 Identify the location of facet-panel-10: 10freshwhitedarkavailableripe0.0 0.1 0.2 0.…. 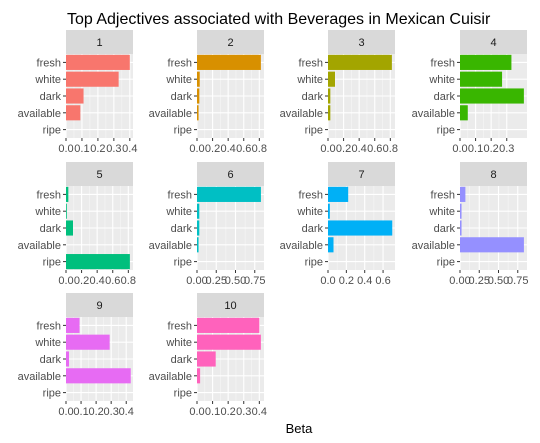
(208, 355).